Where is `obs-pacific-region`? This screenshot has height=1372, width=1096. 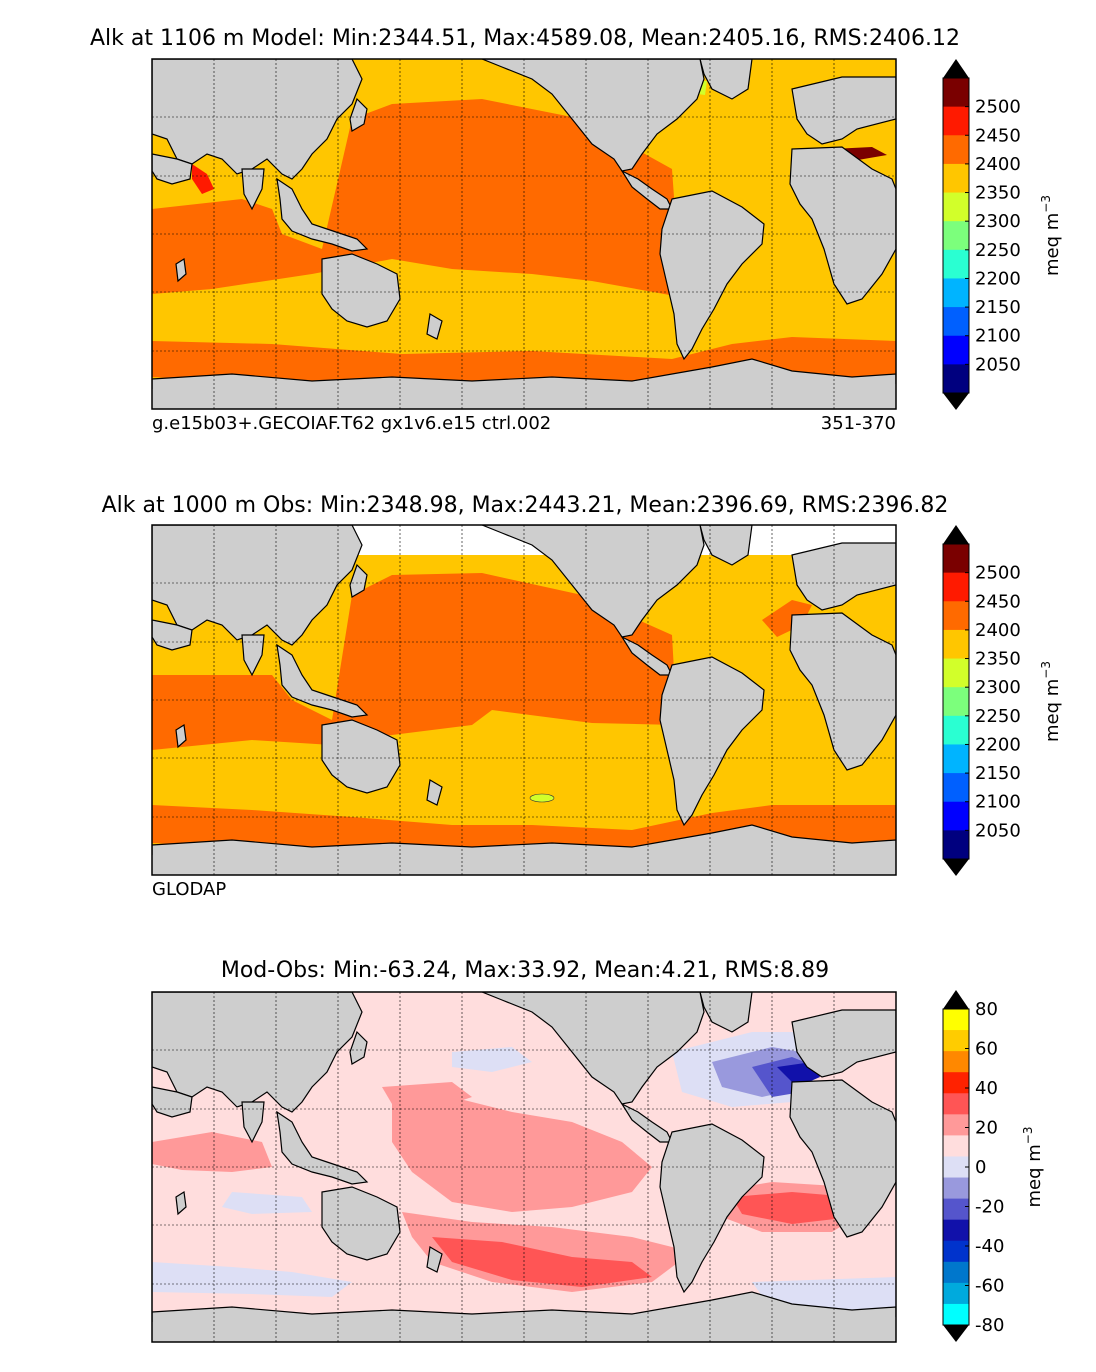 obs-pacific-region is located at coordinates (414, 661).